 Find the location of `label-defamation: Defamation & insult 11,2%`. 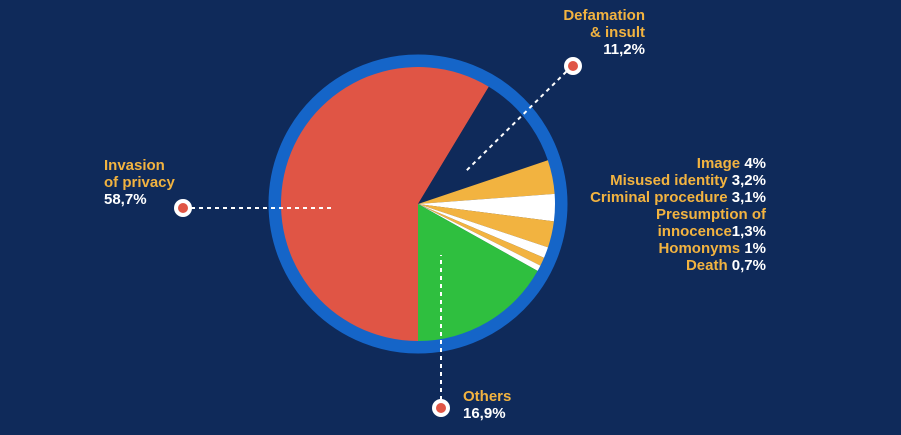

label-defamation: Defamation & insult 11,2% is located at coordinates (604, 32).